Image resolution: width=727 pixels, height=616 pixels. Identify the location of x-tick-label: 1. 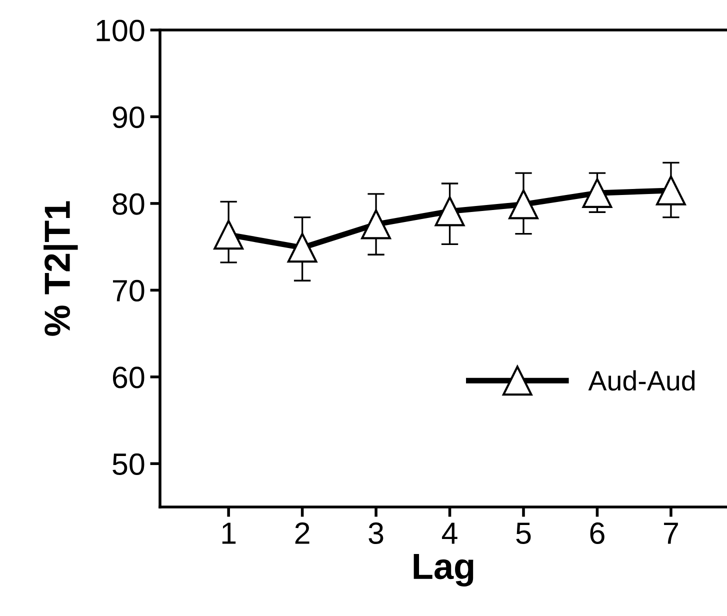
(229, 533).